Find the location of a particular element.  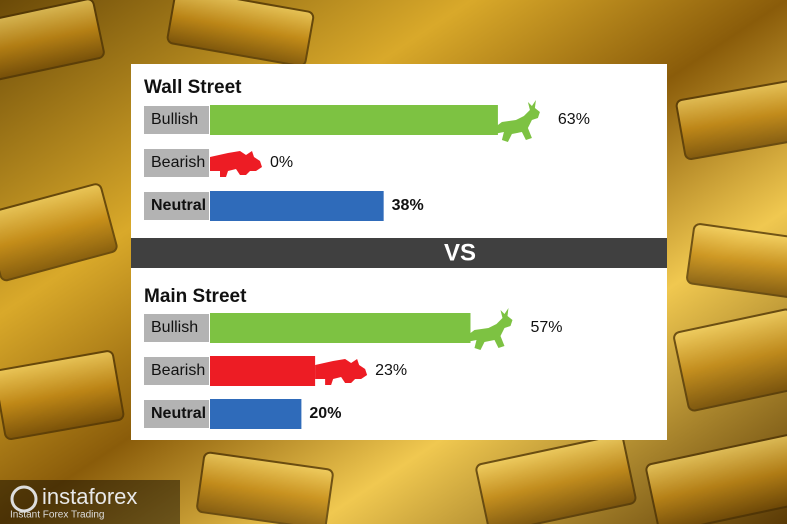

value-label: 0% is located at coordinates (281, 162).